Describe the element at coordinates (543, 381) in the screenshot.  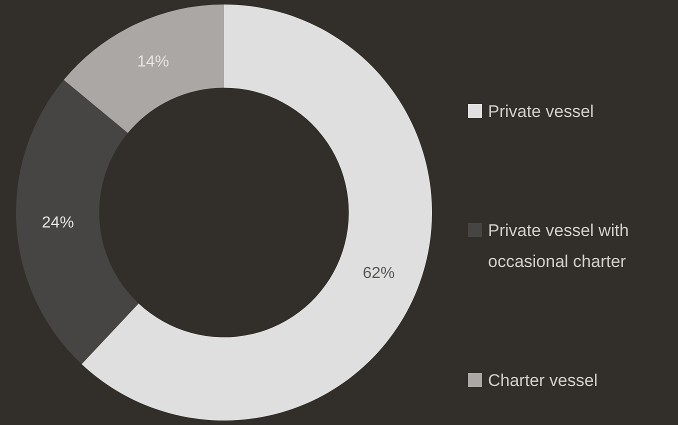
I see `legend-label: Charter vessel` at that location.